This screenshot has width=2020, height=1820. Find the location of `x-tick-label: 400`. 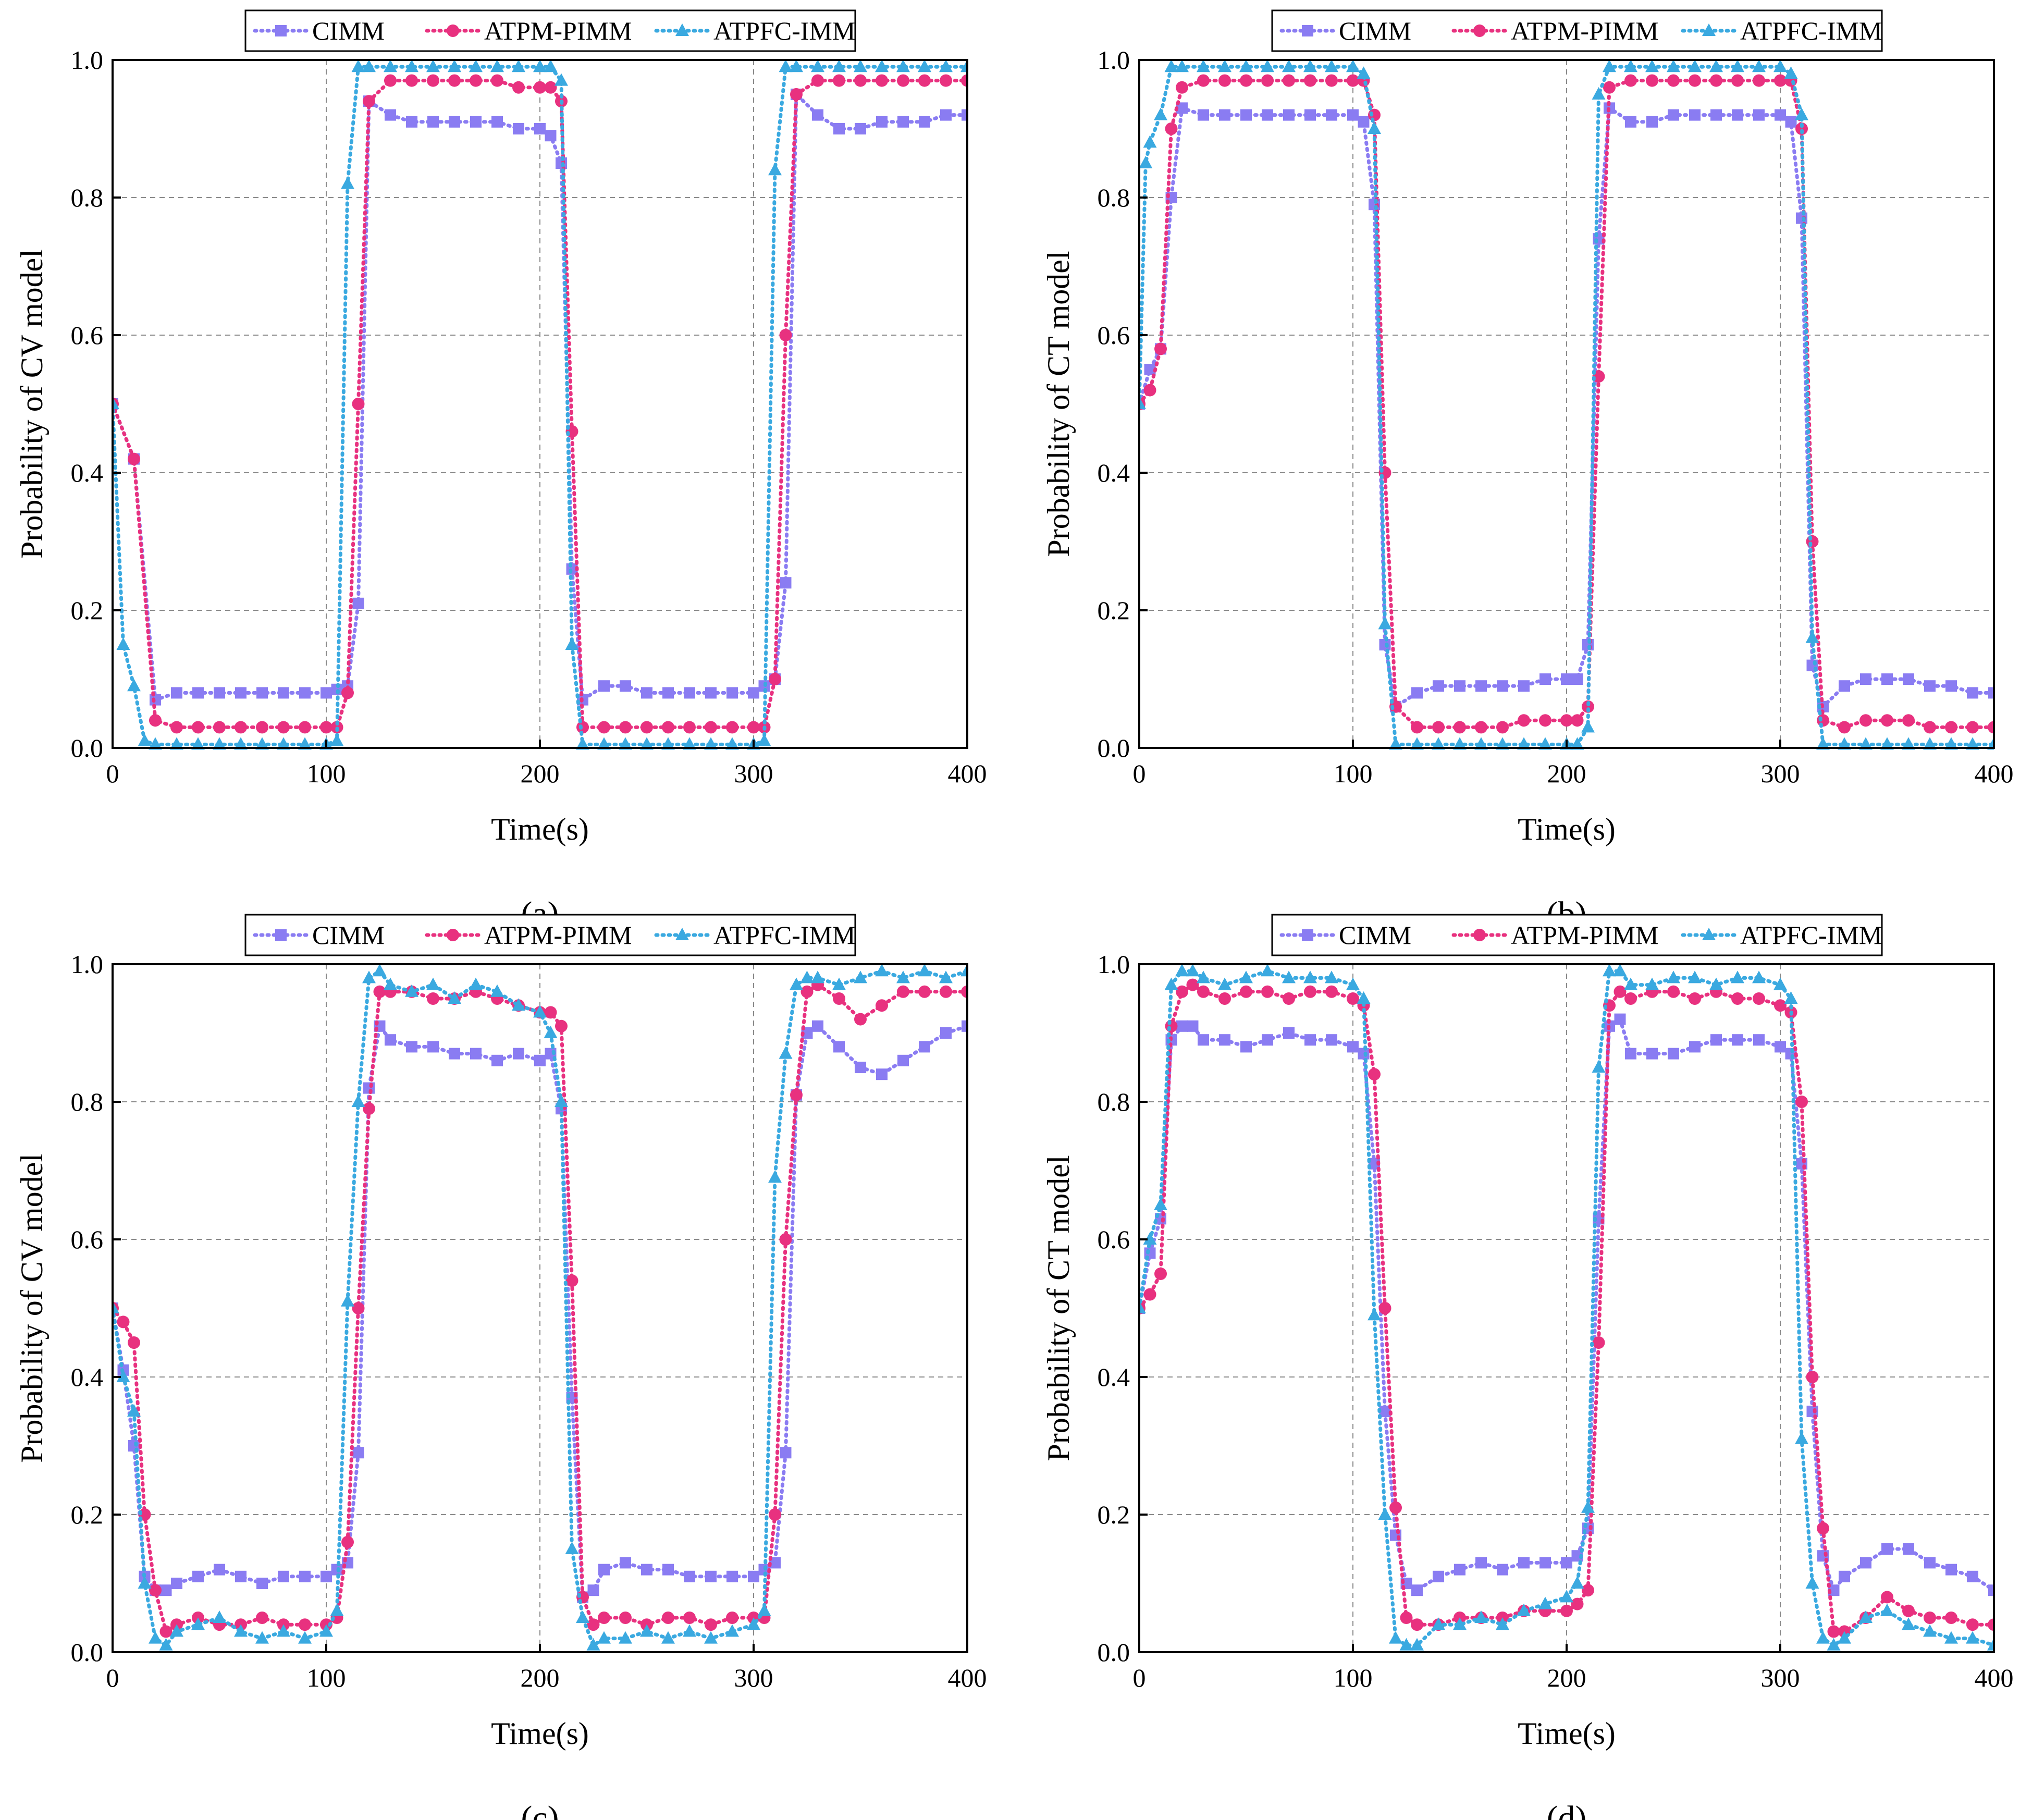

x-tick-label: 400 is located at coordinates (967, 774).